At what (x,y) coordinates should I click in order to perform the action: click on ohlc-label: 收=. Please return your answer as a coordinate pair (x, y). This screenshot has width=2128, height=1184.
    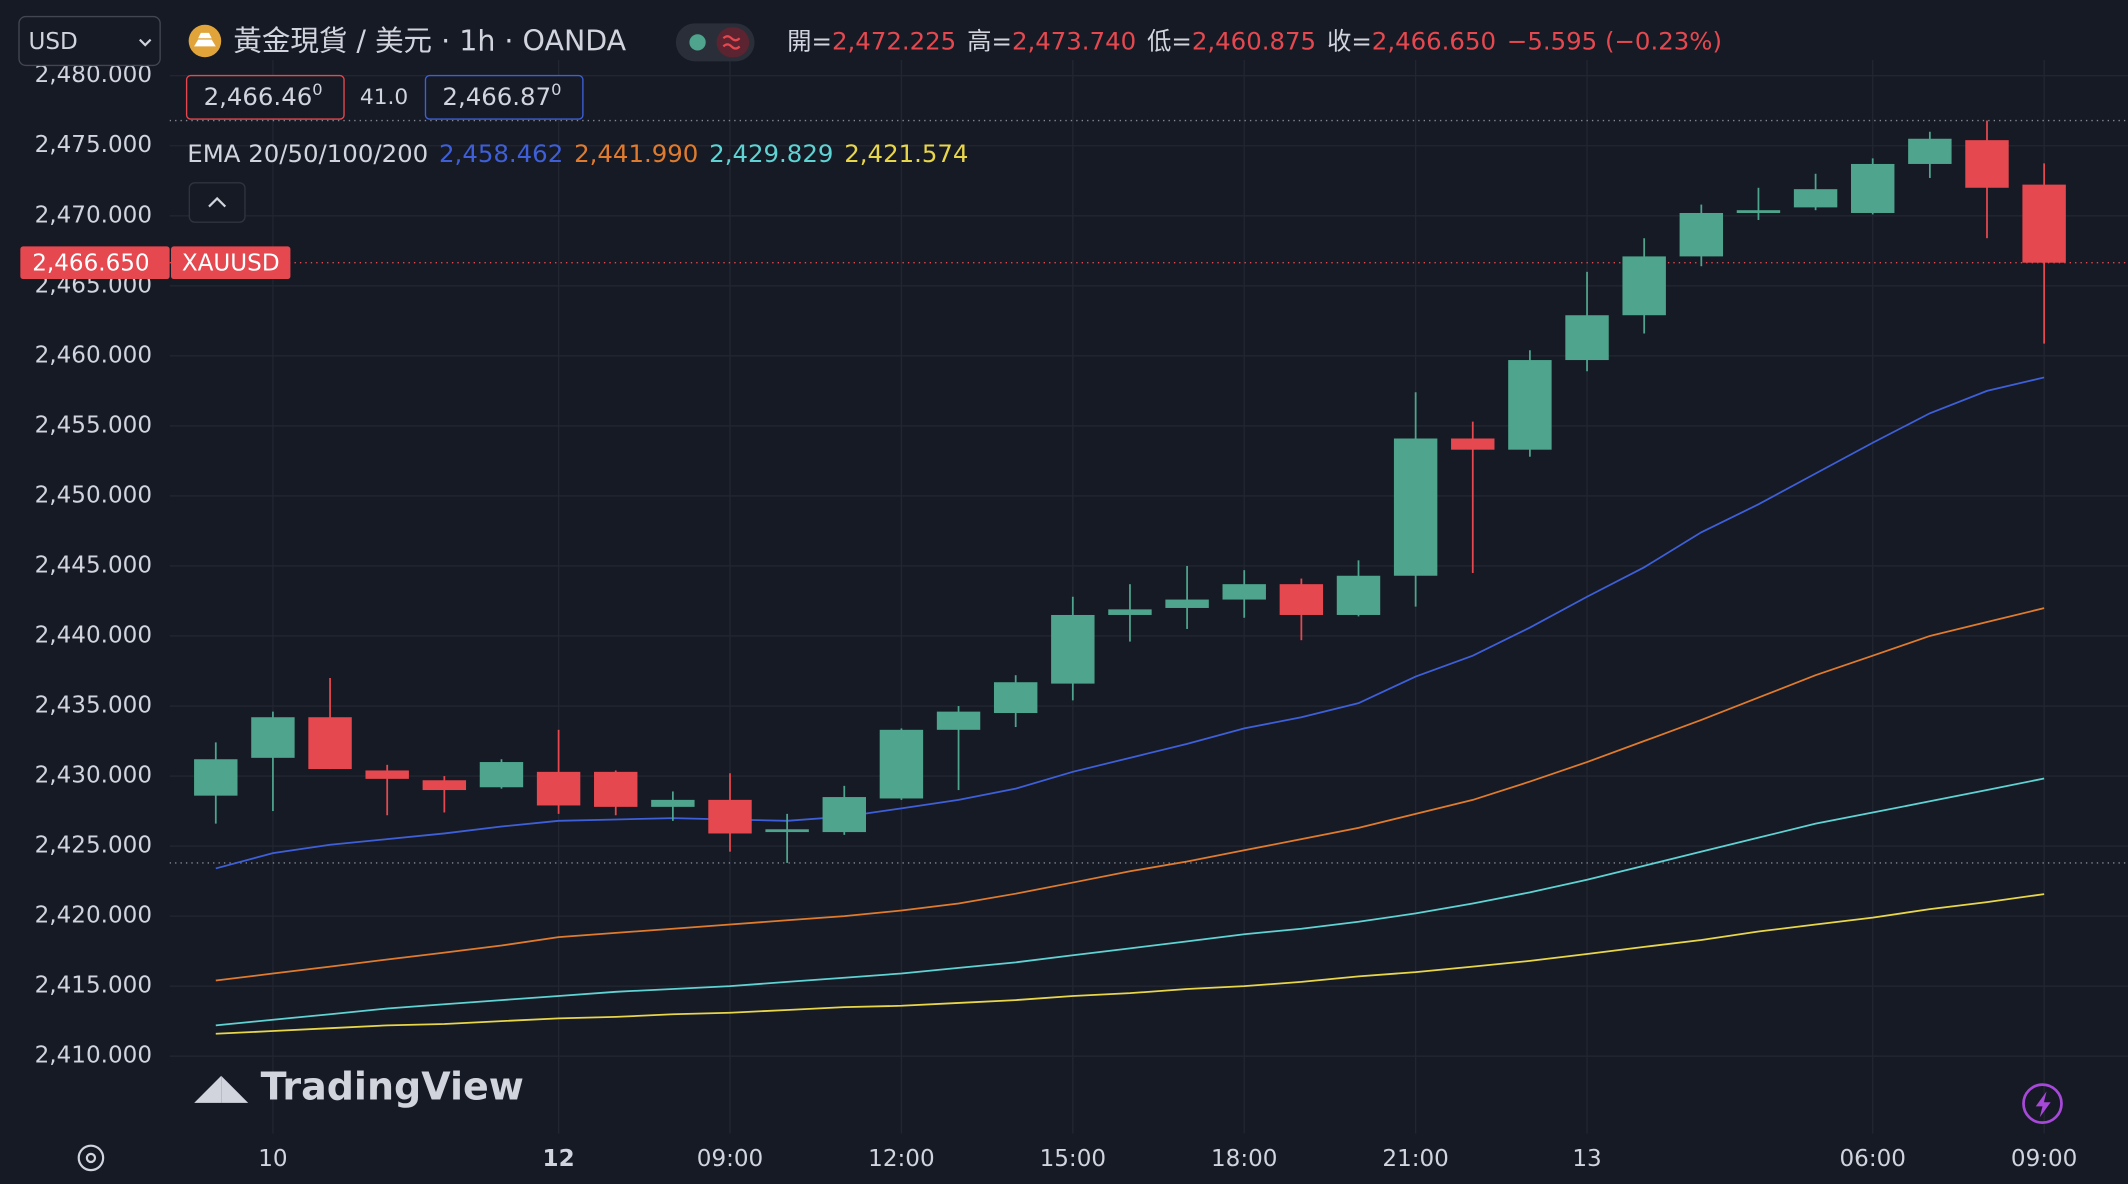
    Looking at the image, I should click on (1349, 40).